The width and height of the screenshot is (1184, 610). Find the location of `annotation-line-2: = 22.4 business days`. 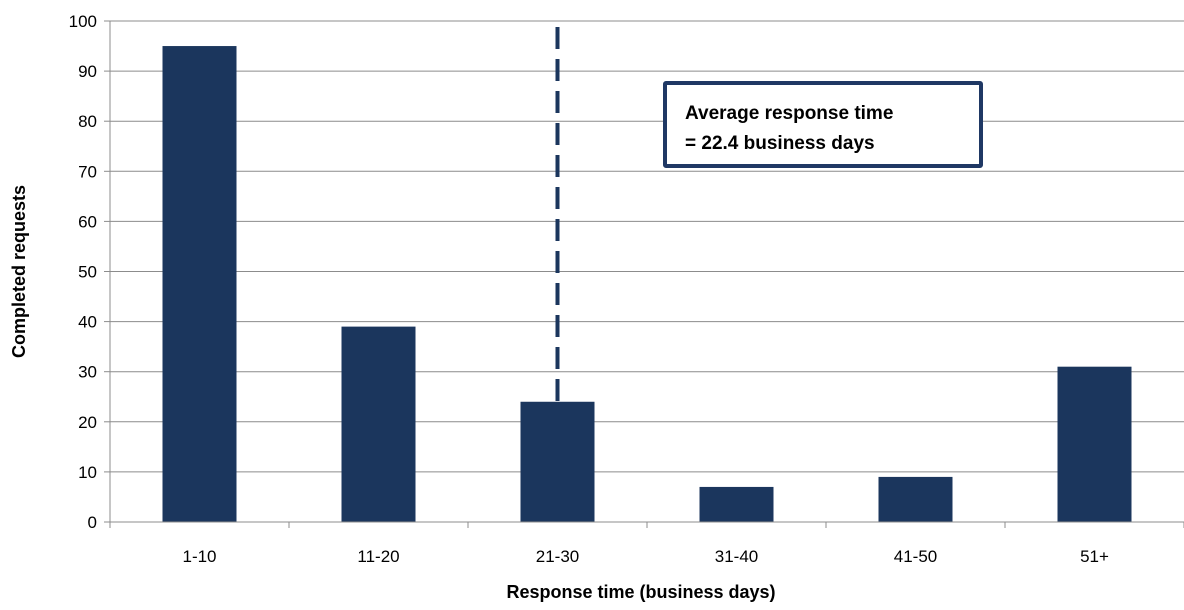

annotation-line-2: = 22.4 business days is located at coordinates (780, 143).